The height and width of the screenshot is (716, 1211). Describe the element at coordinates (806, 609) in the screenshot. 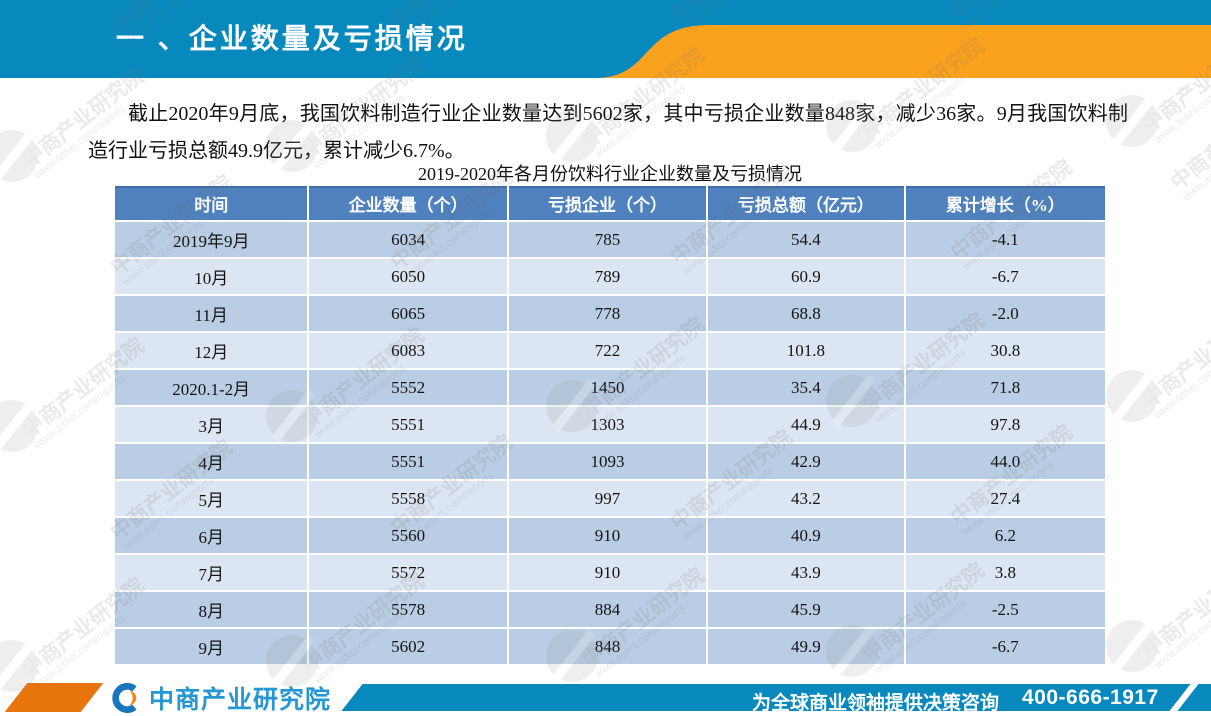

I see `table-cell: 45.9` at that location.